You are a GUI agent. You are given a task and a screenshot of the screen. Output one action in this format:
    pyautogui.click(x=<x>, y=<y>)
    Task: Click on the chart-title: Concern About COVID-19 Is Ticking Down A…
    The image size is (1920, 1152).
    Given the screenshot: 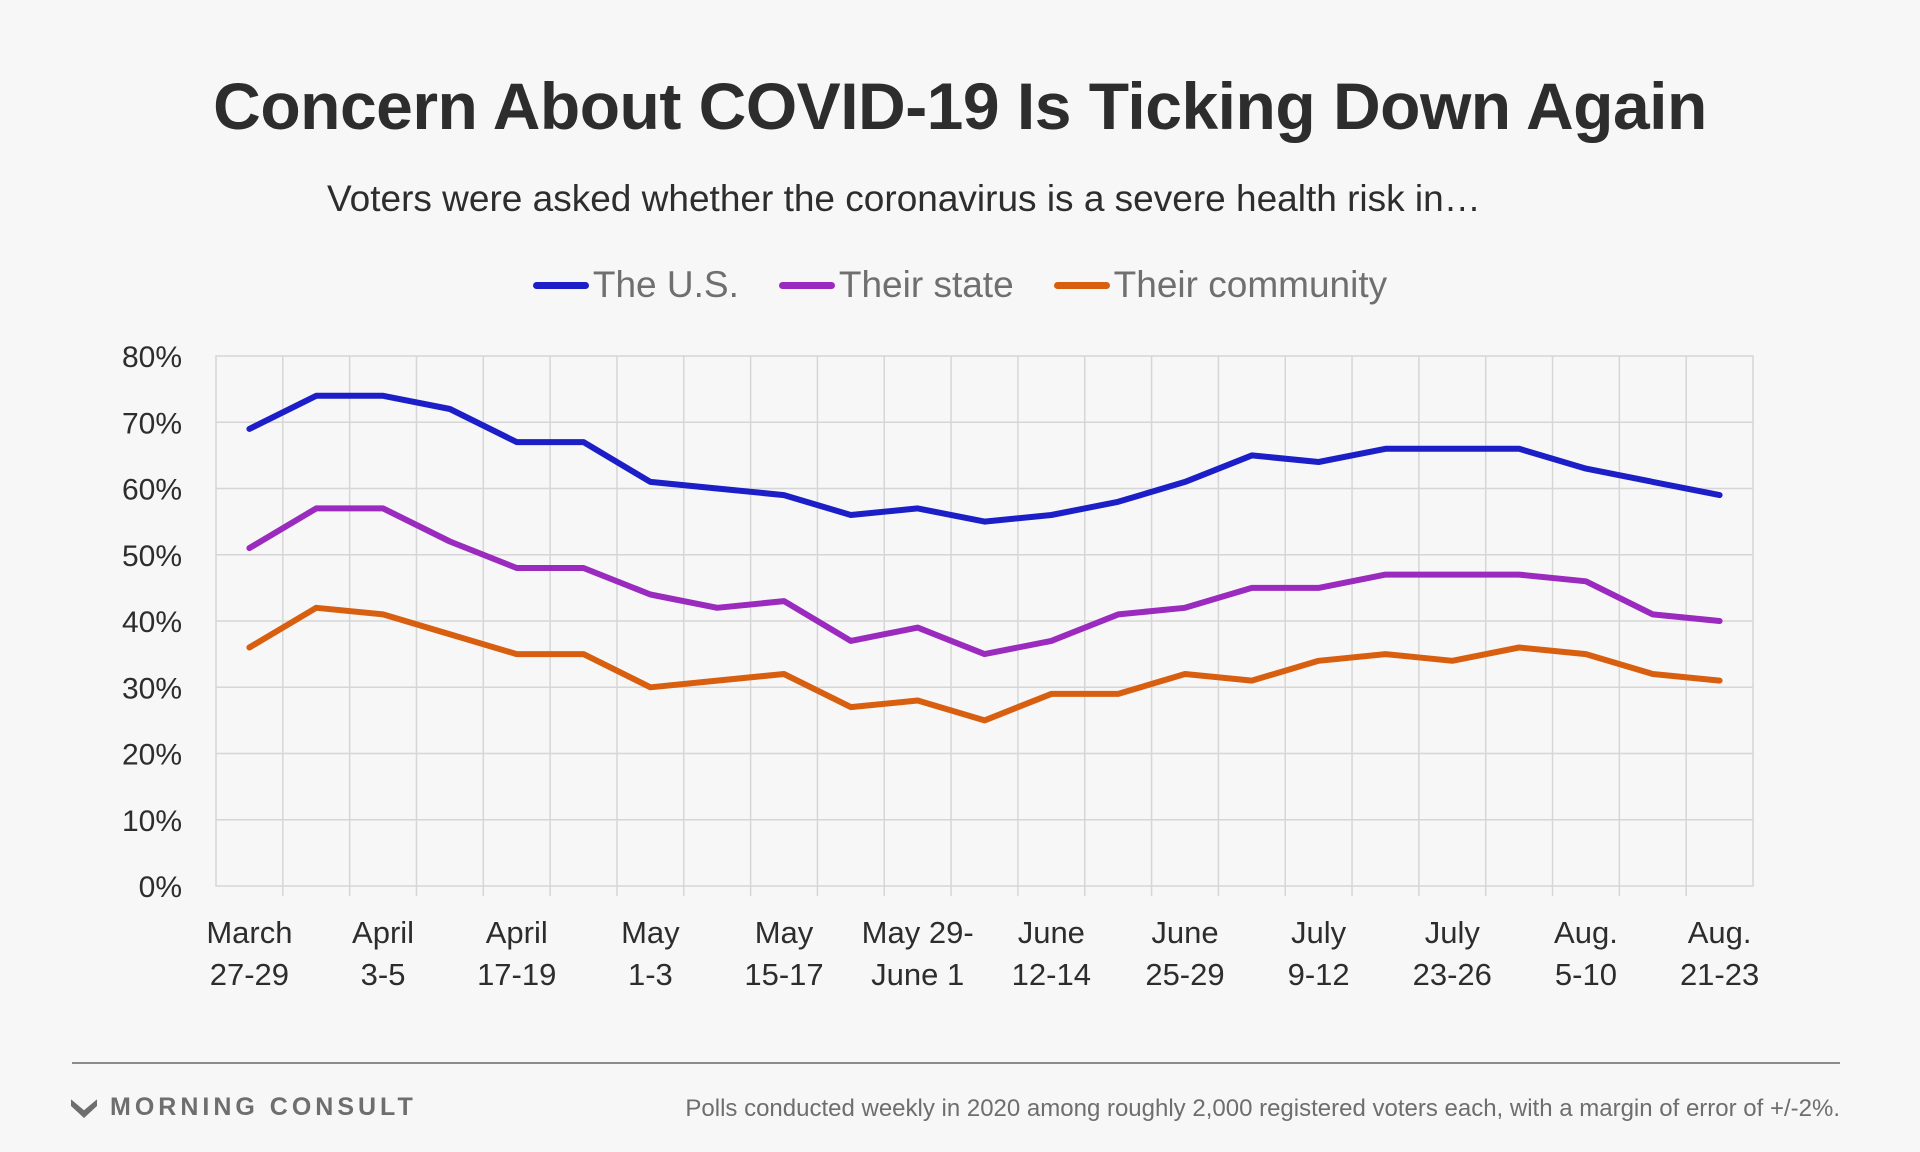 What is the action you would take?
    pyautogui.click(x=960, y=106)
    